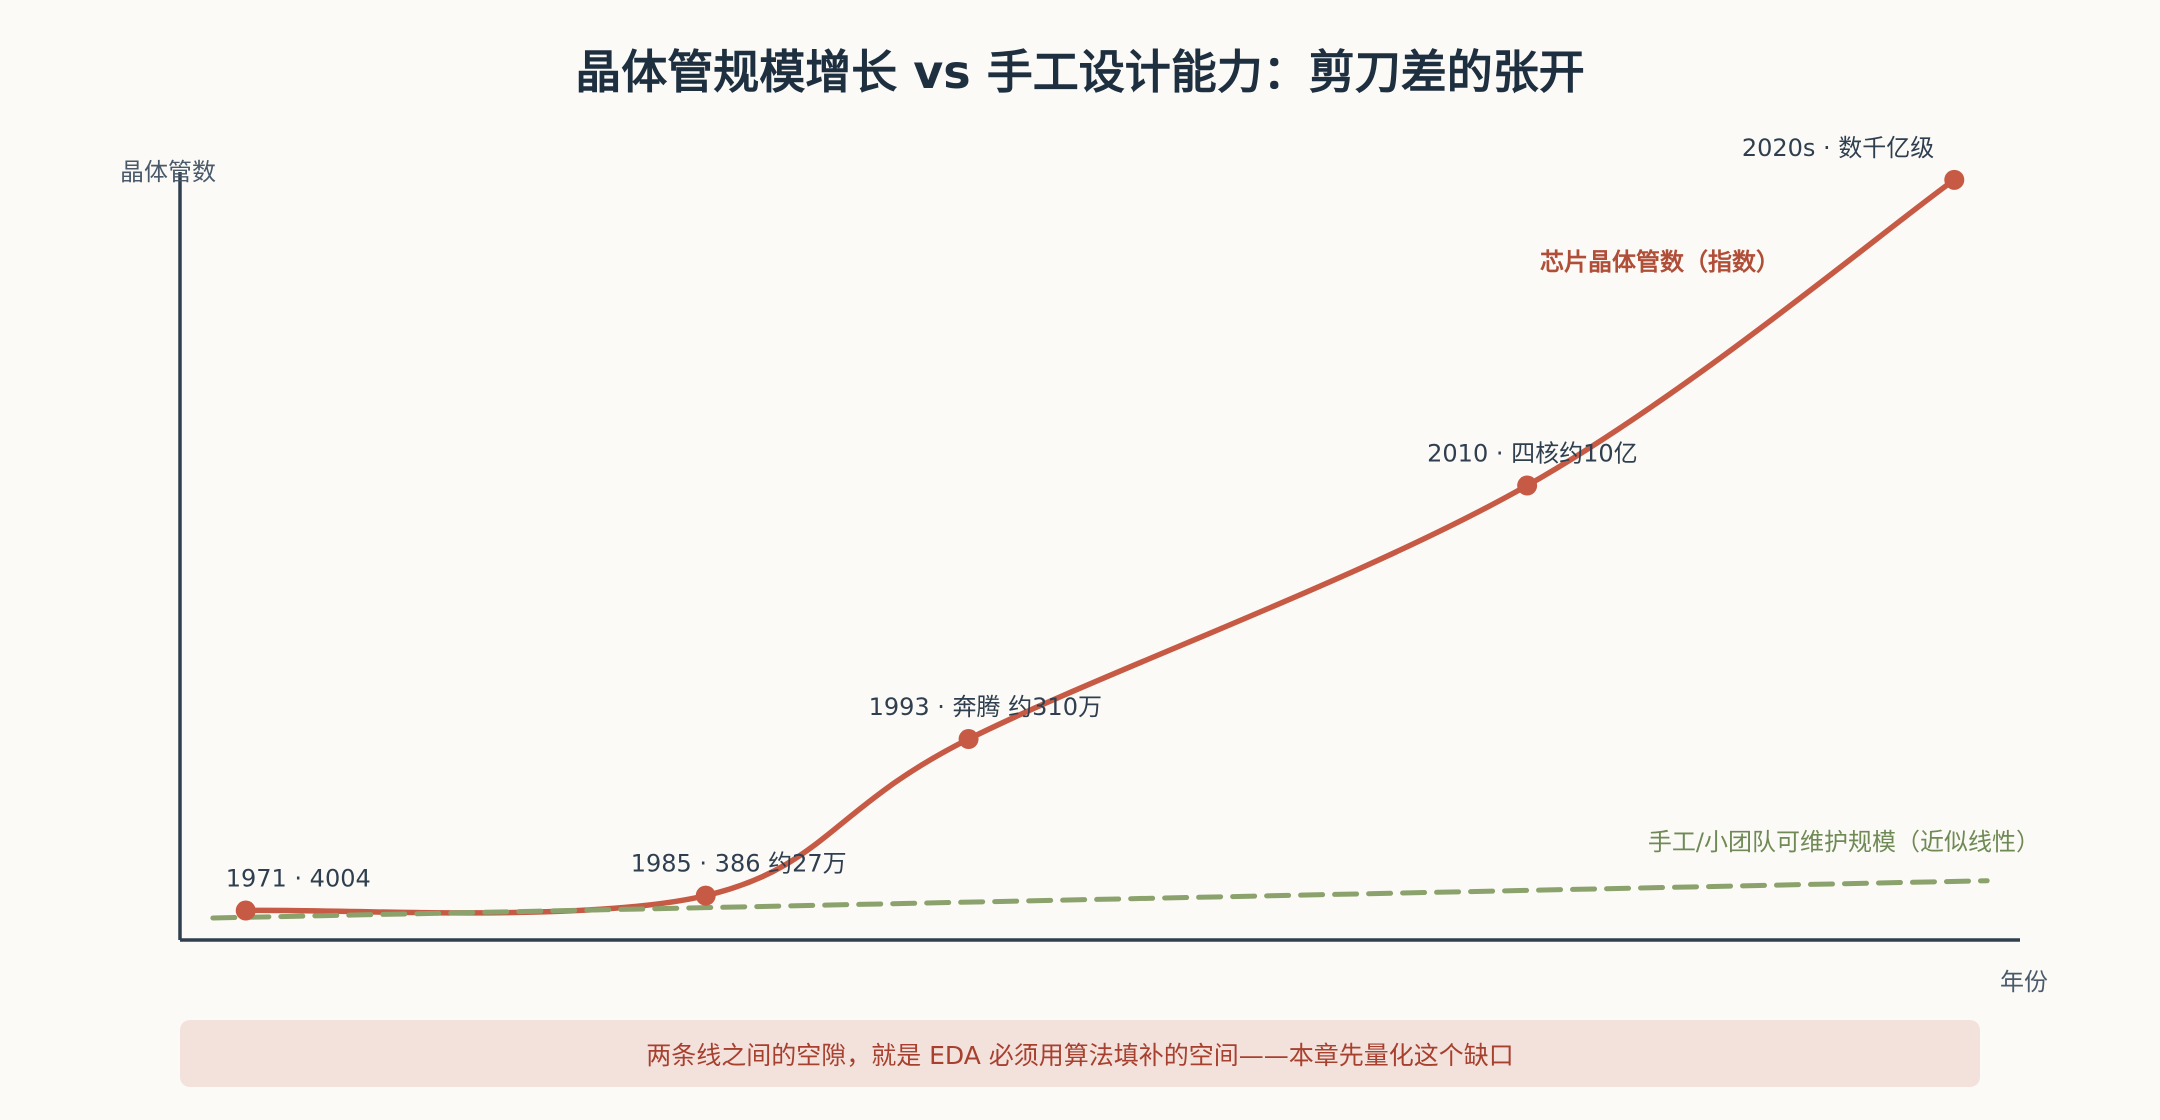 The image size is (2160, 1120). What do you see at coordinates (168, 172) in the screenshot?
I see `y-axis-label: 晶体管数` at bounding box center [168, 172].